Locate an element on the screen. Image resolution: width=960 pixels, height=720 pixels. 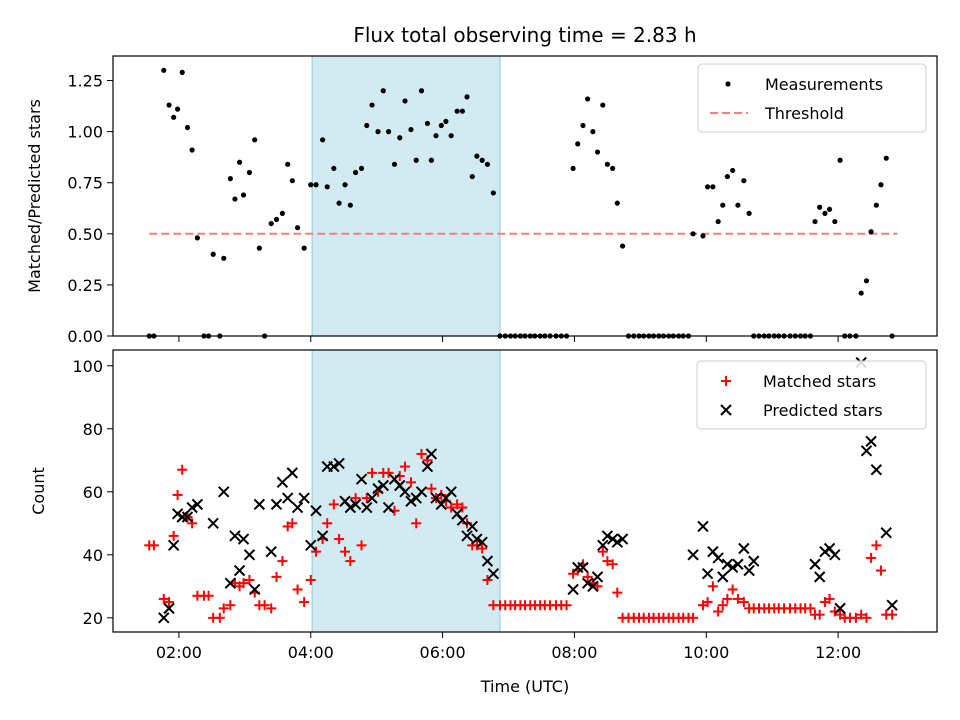
ratio-x-ticks is located at coordinates (508, 339).